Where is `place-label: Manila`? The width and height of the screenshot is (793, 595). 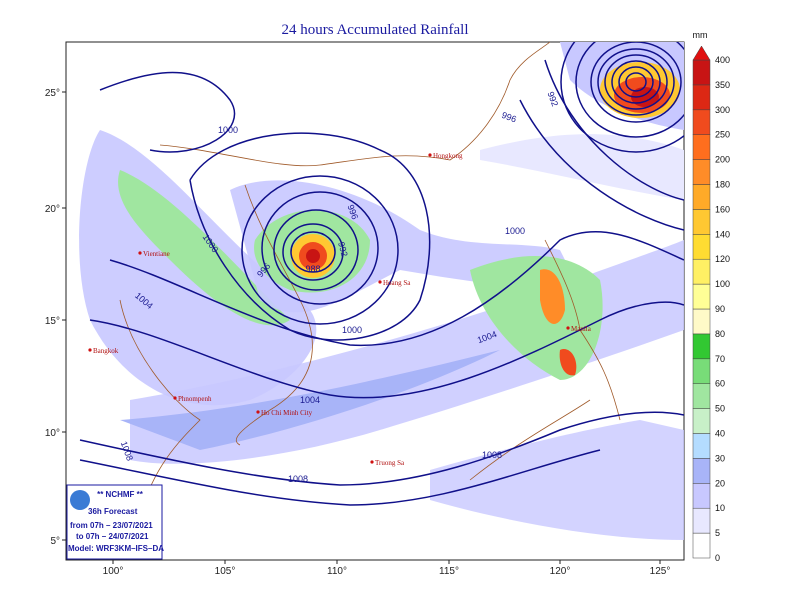 place-label: Manila is located at coordinates (581, 329).